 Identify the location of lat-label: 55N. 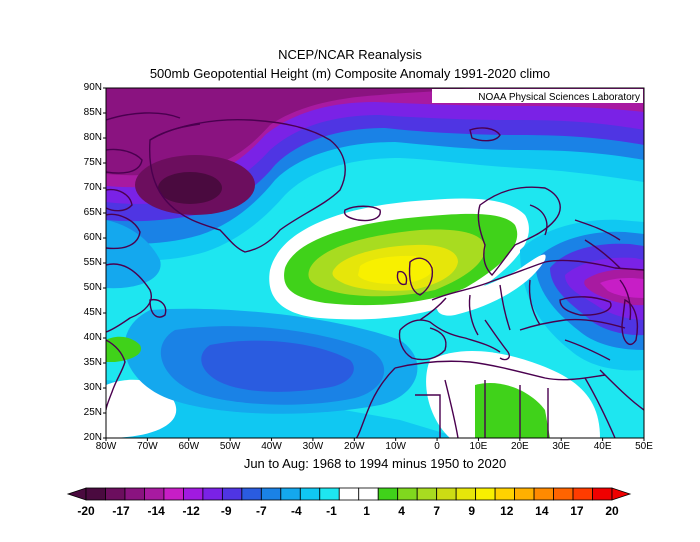
(92, 262).